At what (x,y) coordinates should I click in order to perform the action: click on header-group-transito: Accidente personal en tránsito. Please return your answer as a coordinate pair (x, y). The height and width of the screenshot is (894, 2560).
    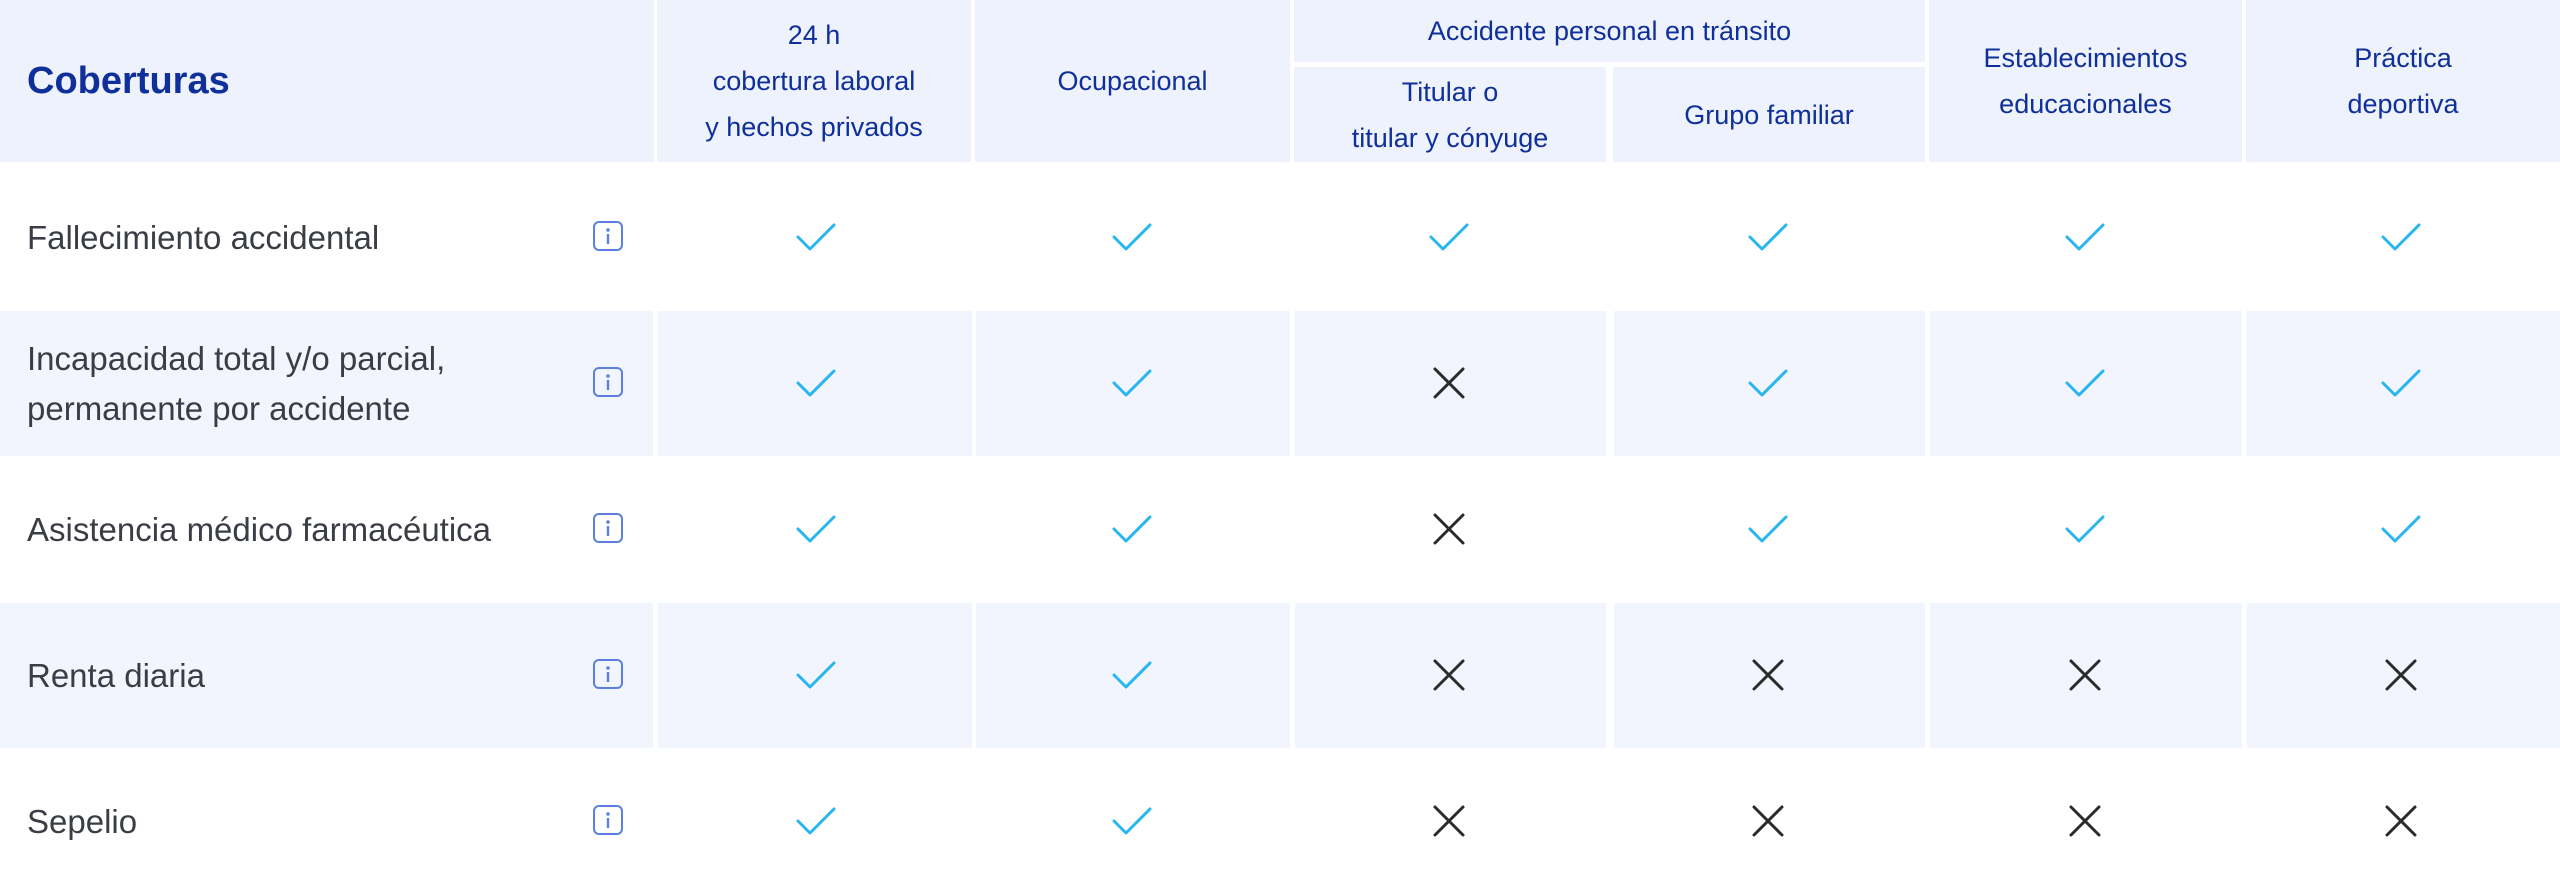
    Looking at the image, I should click on (1609, 31).